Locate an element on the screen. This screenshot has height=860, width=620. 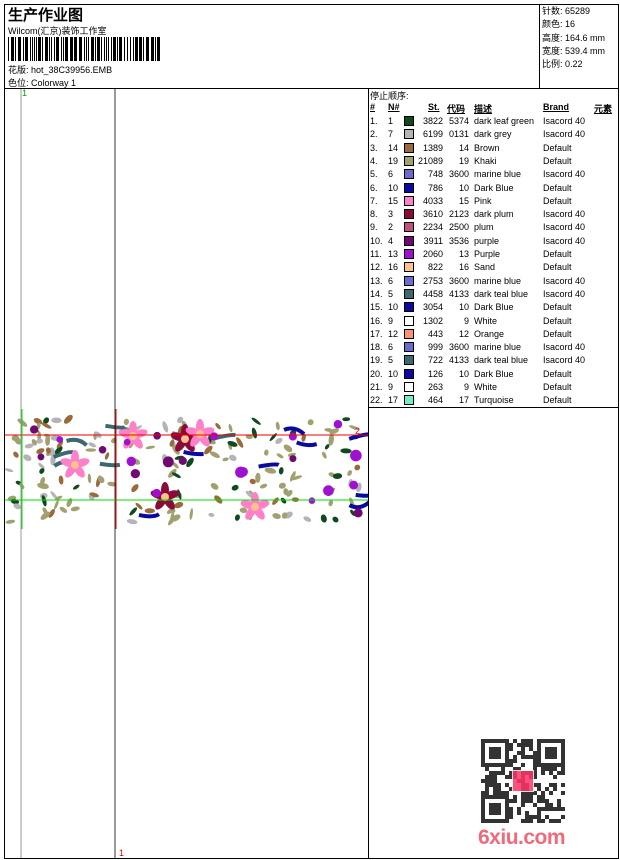
description: Brown is located at coordinates (487, 147).